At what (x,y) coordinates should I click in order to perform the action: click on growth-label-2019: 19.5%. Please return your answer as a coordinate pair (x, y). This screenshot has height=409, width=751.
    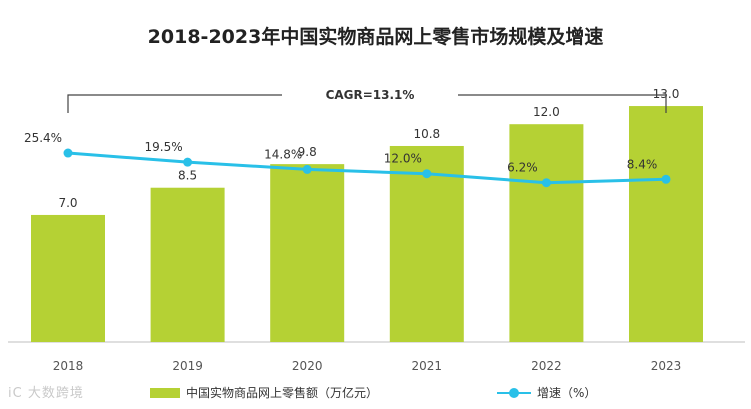
    Looking at the image, I should click on (164, 147).